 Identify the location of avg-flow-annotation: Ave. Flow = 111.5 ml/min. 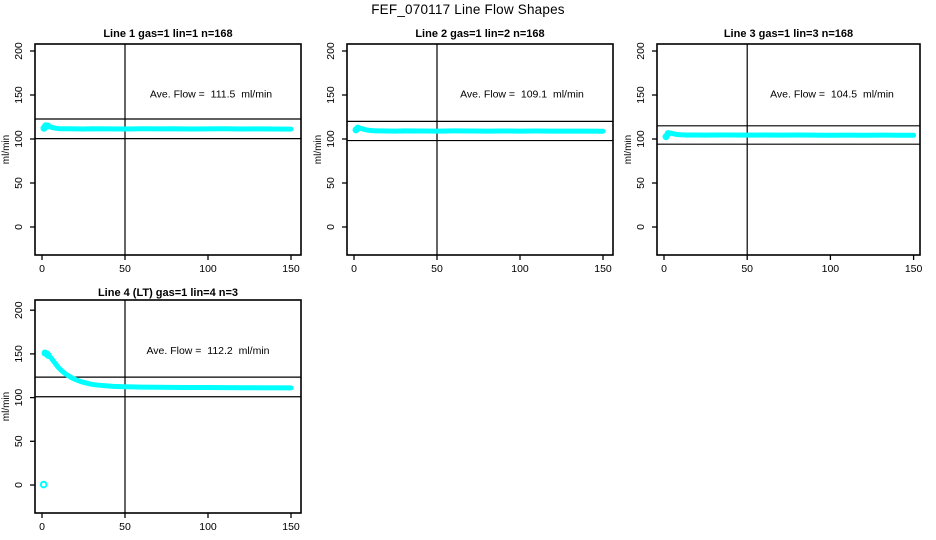
(211, 95).